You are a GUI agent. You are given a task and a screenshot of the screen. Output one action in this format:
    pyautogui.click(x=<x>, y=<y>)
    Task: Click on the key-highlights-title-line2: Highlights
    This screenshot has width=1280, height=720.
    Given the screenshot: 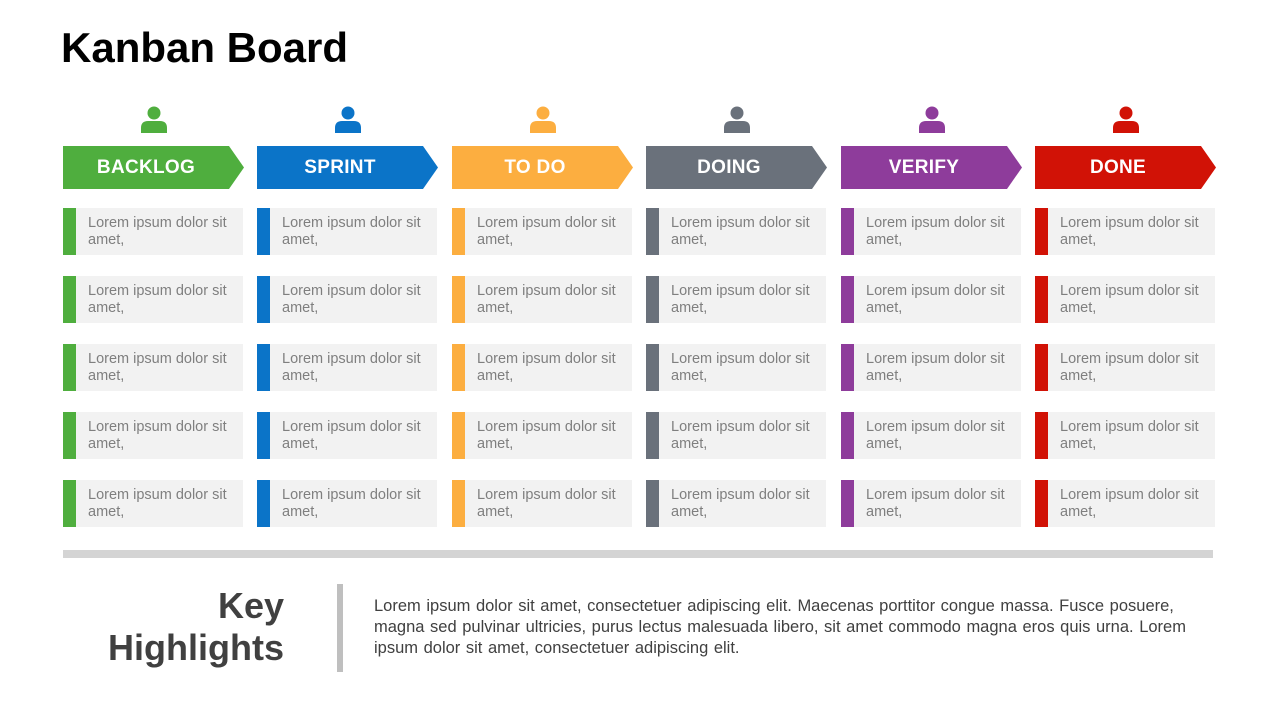 What is the action you would take?
    pyautogui.click(x=196, y=647)
    